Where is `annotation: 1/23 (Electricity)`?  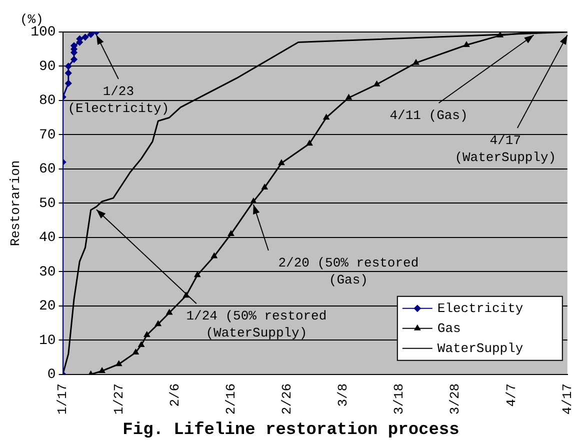
annotation: 1/23 (Electricity) is located at coordinates (119, 100).